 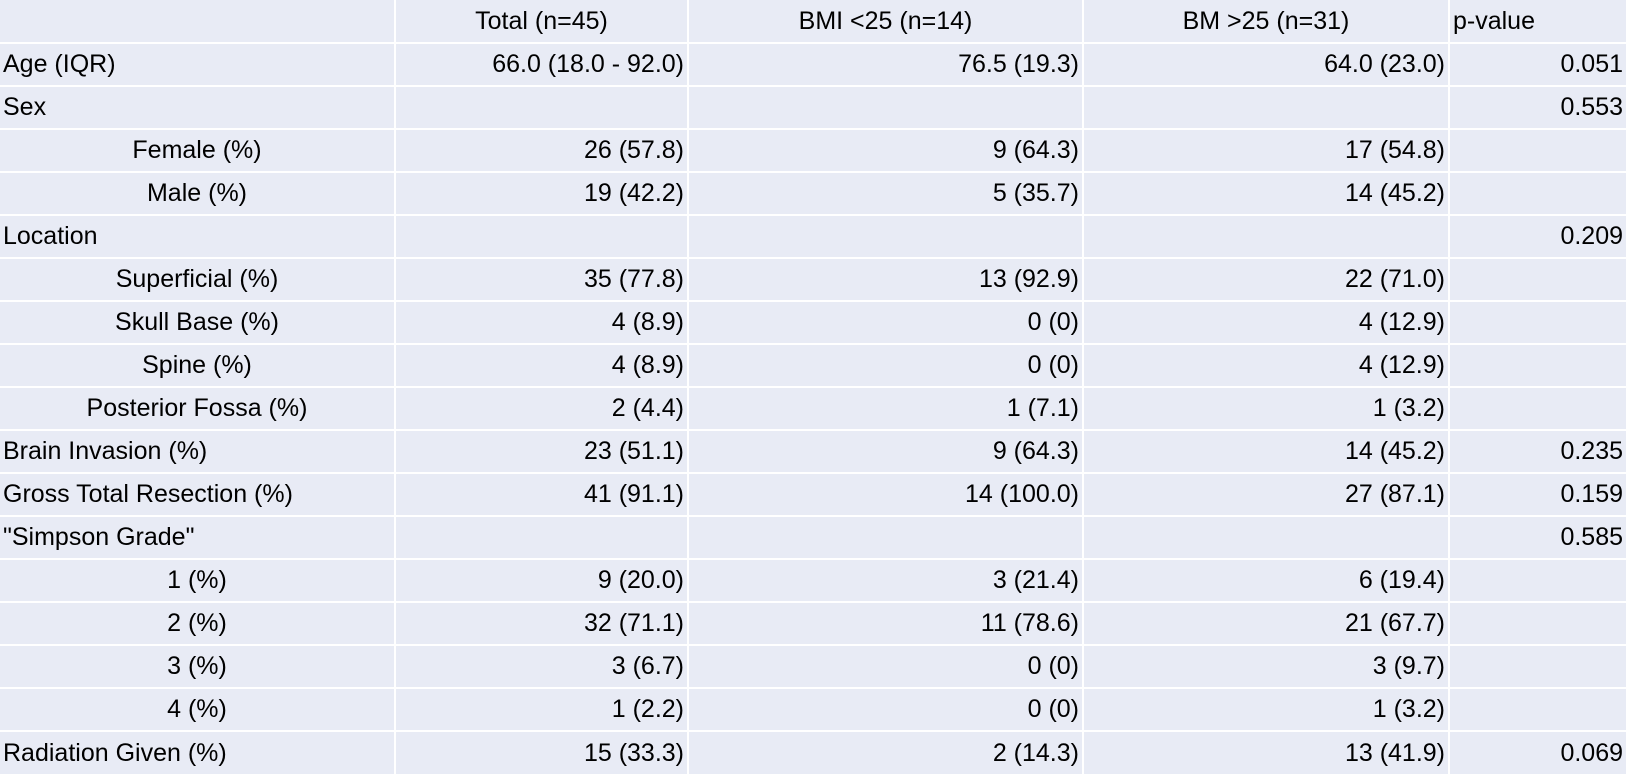 What do you see at coordinates (1266, 667) in the screenshot?
I see `bmi-high-value: 3 (9.7)` at bounding box center [1266, 667].